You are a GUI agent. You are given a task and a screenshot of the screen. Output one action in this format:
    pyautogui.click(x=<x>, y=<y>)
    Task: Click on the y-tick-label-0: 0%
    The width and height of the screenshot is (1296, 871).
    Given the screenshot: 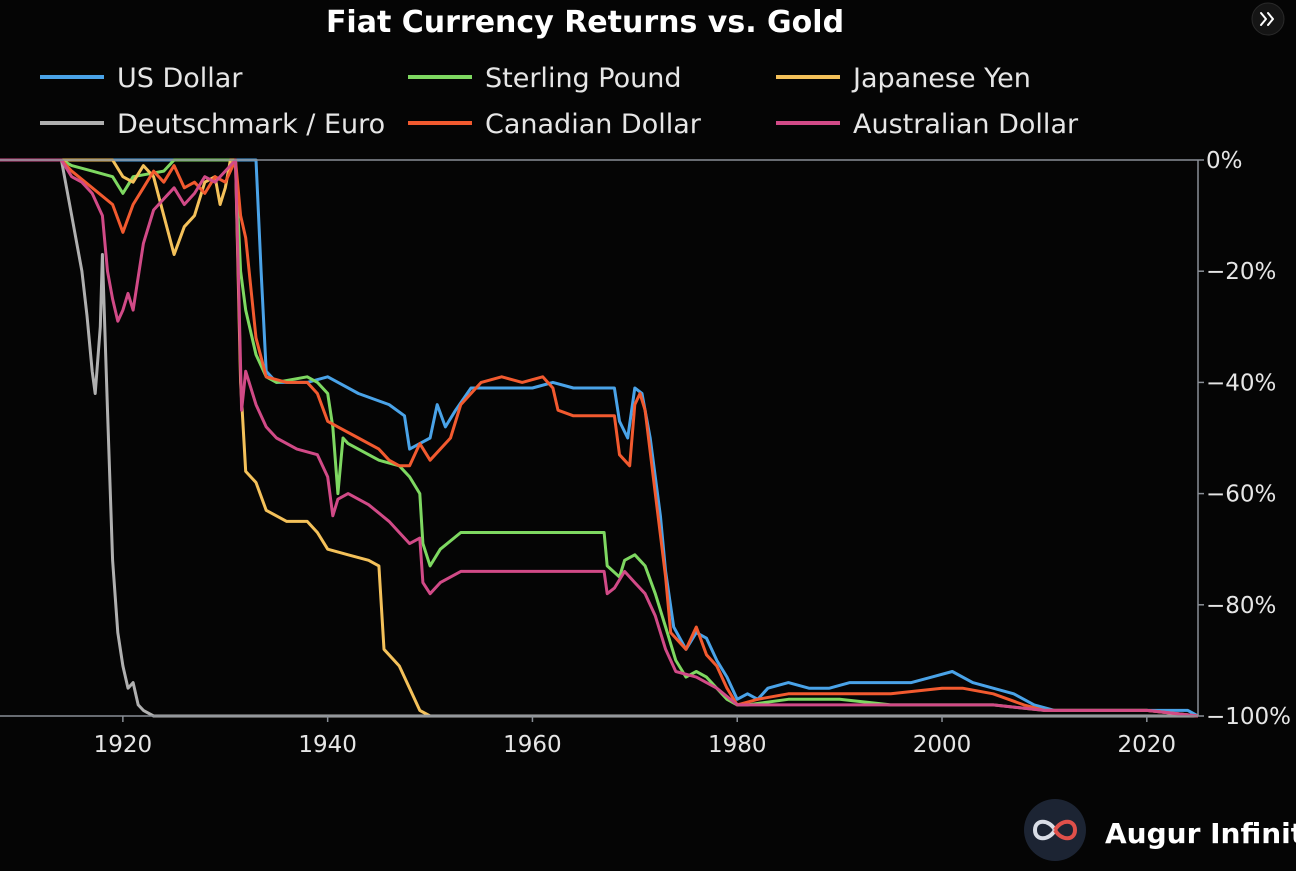 What is the action you would take?
    pyautogui.click(x=1224, y=161)
    